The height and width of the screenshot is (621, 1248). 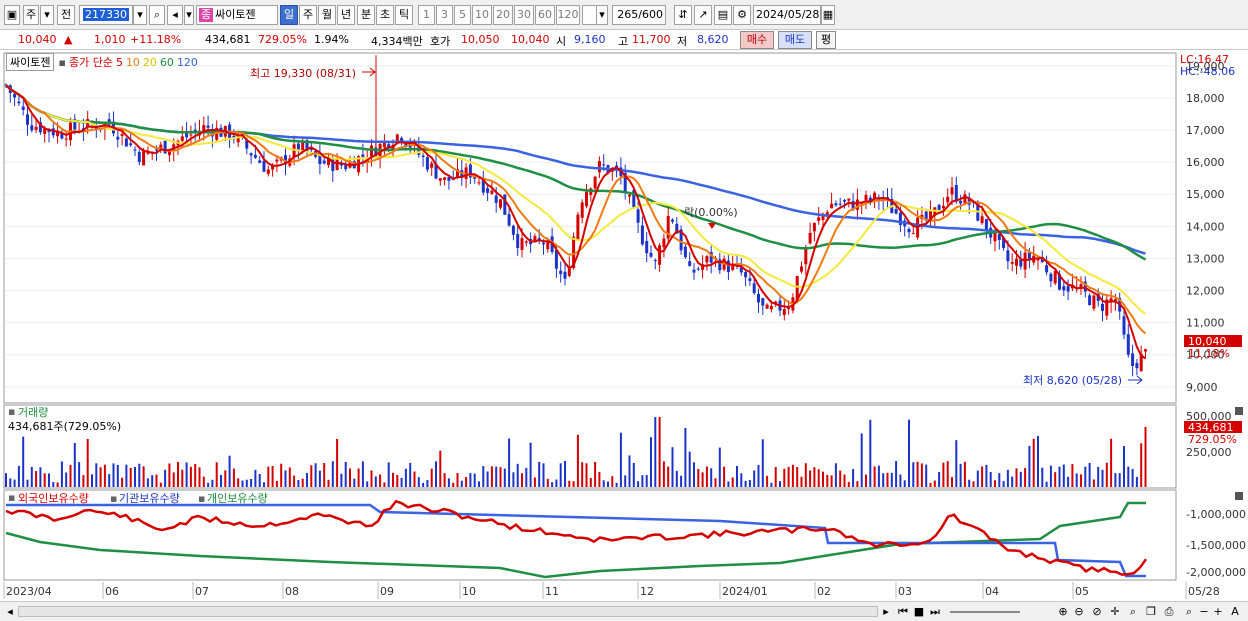 What do you see at coordinates (1133, 611) in the screenshot?
I see `magnify-icon: ⌕` at bounding box center [1133, 611].